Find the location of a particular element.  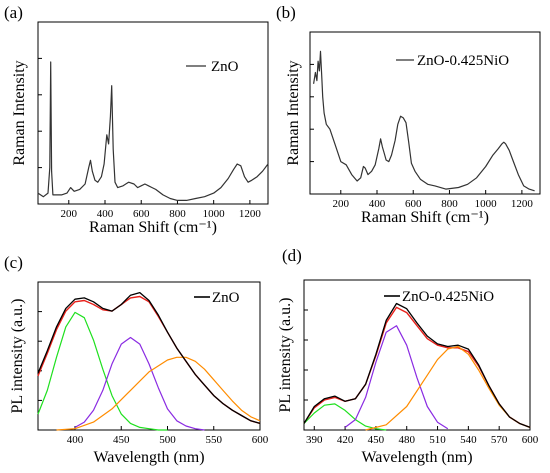

panel-label: (c) is located at coordinates (13, 262).